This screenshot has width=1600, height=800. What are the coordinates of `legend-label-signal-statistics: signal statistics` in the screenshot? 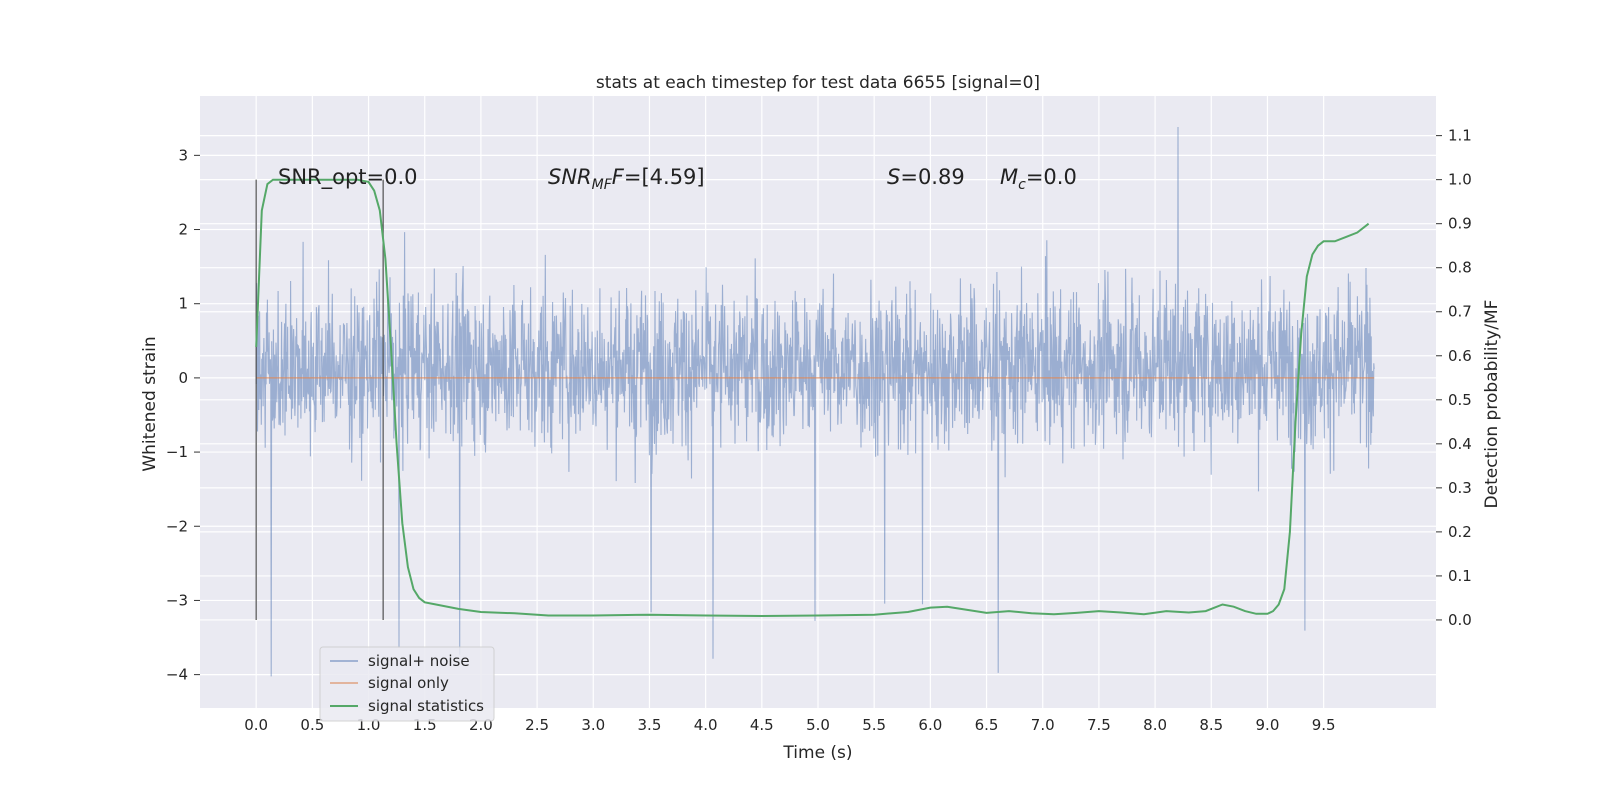 It's located at (426, 706).